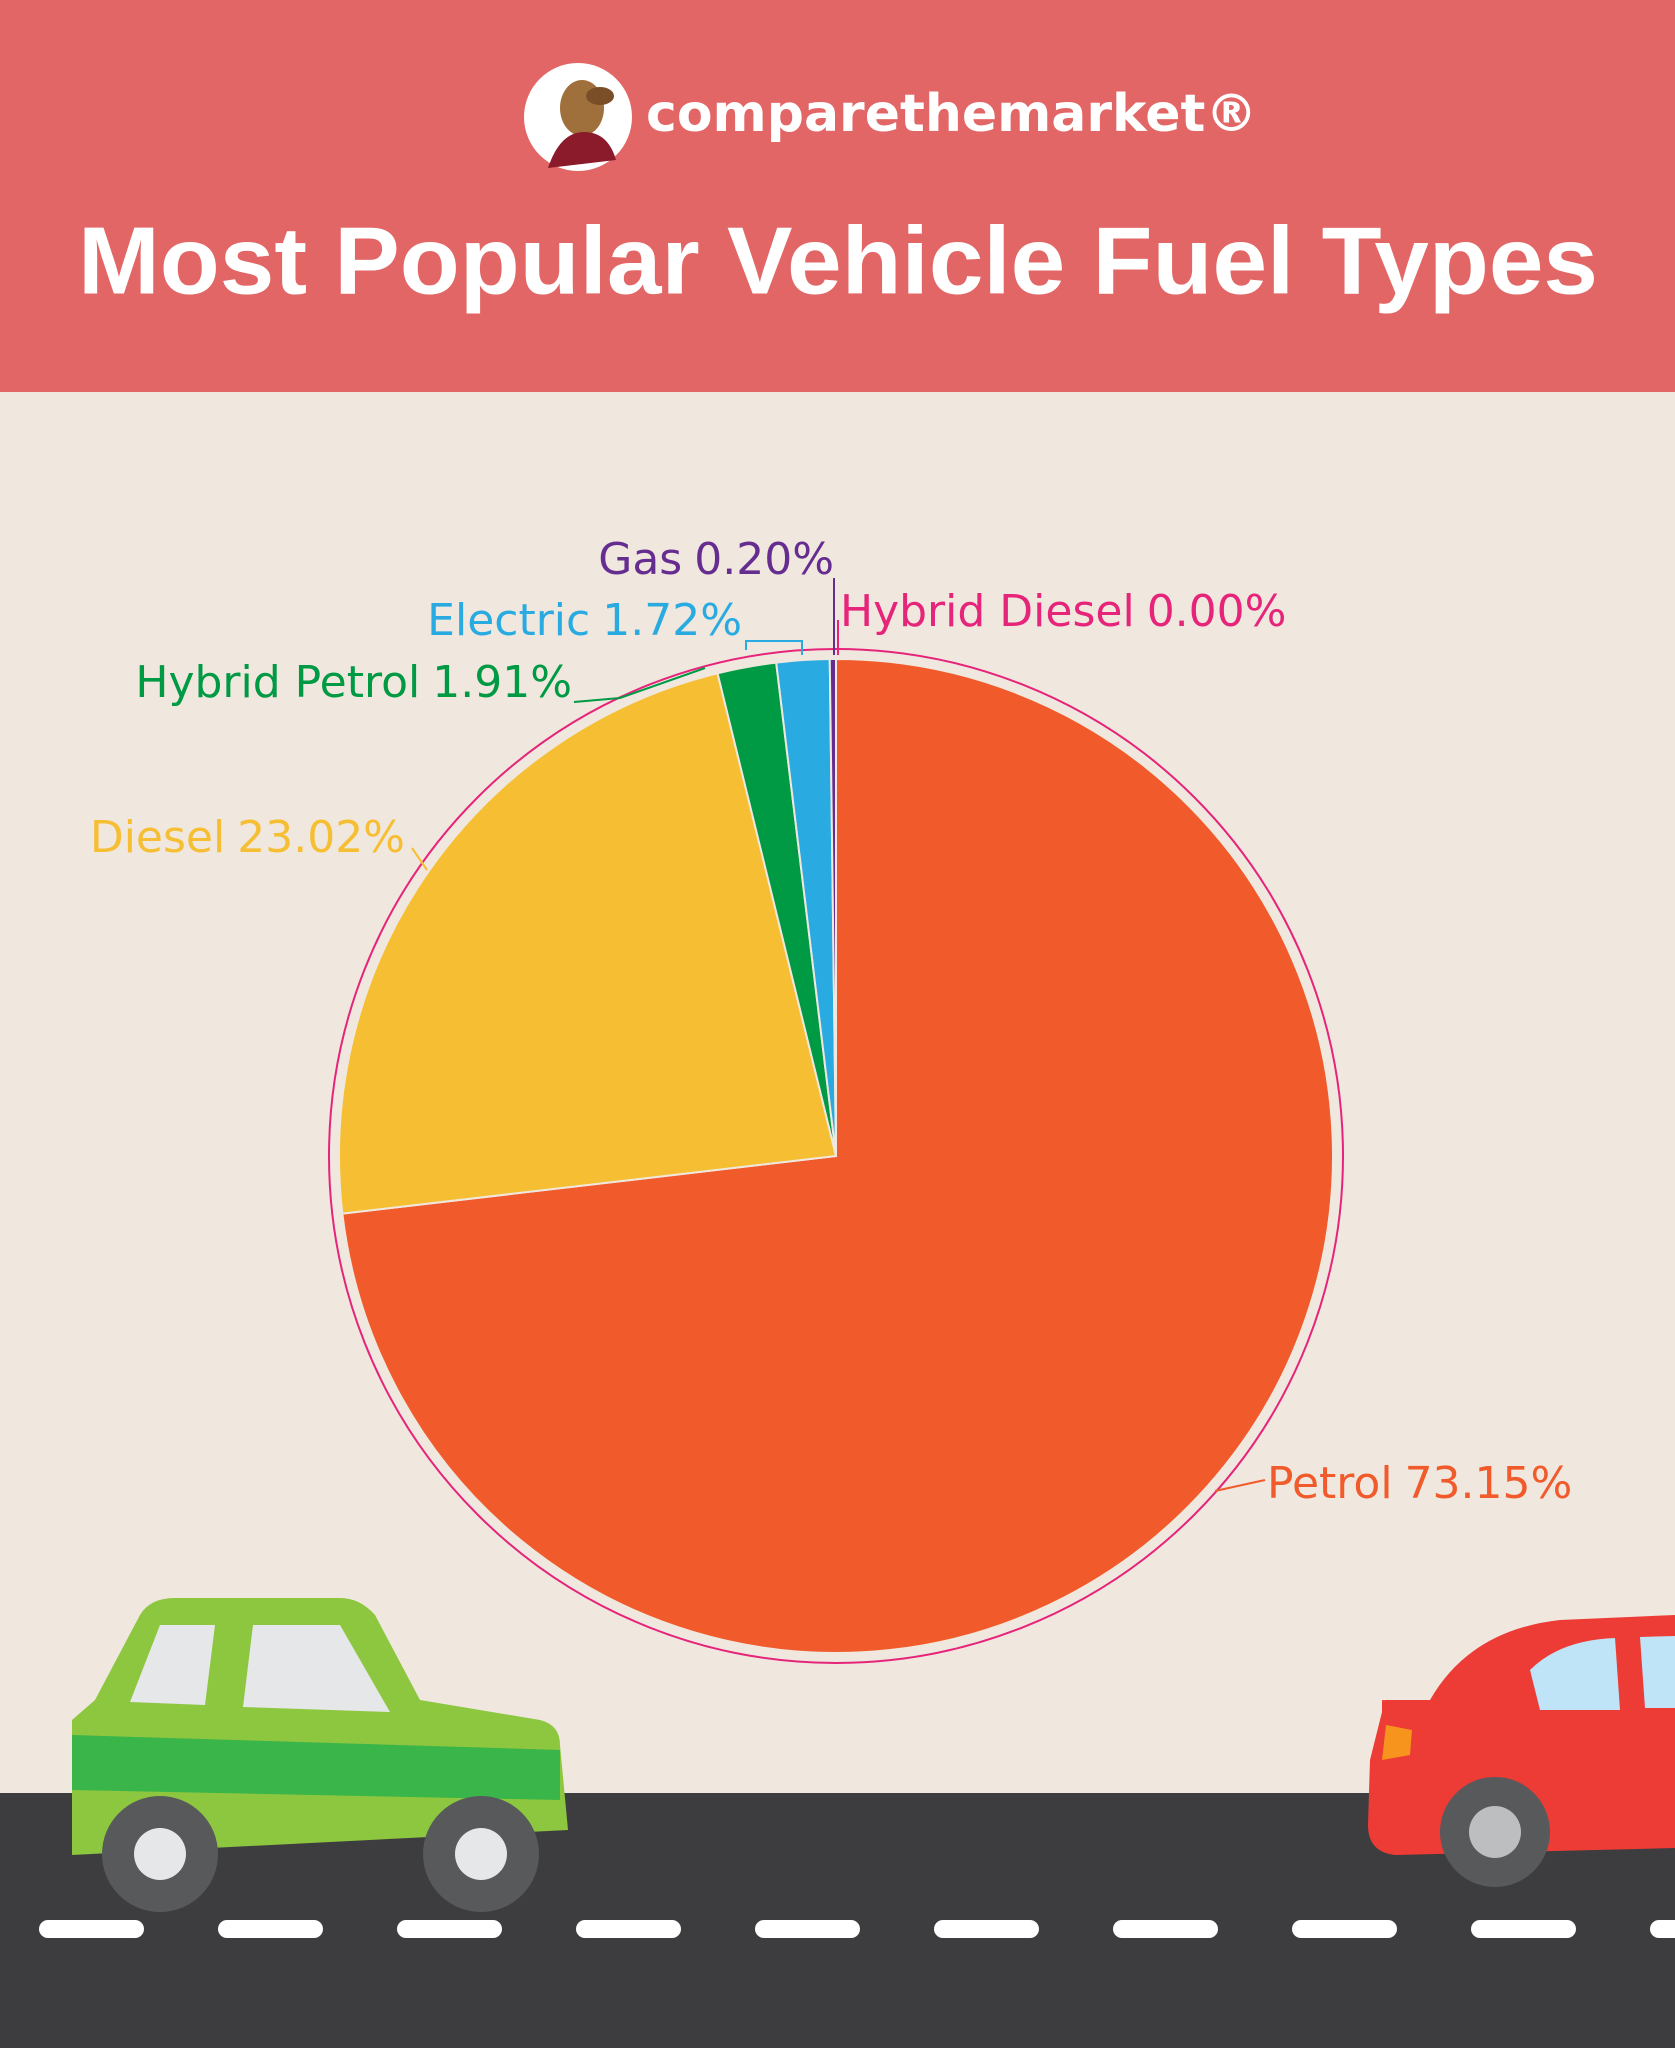 This screenshot has height=2048, width=1675. What do you see at coordinates (1397, 1742) in the screenshot?
I see `car-light` at bounding box center [1397, 1742].